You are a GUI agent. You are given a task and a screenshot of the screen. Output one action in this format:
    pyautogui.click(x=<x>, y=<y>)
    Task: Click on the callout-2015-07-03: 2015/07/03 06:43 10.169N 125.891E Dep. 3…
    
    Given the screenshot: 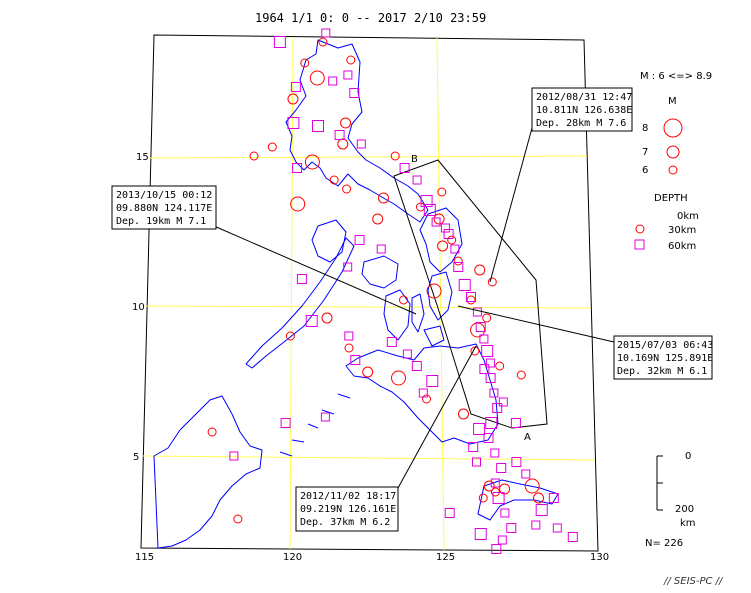 What is the action you would take?
    pyautogui.click(x=663, y=357)
    